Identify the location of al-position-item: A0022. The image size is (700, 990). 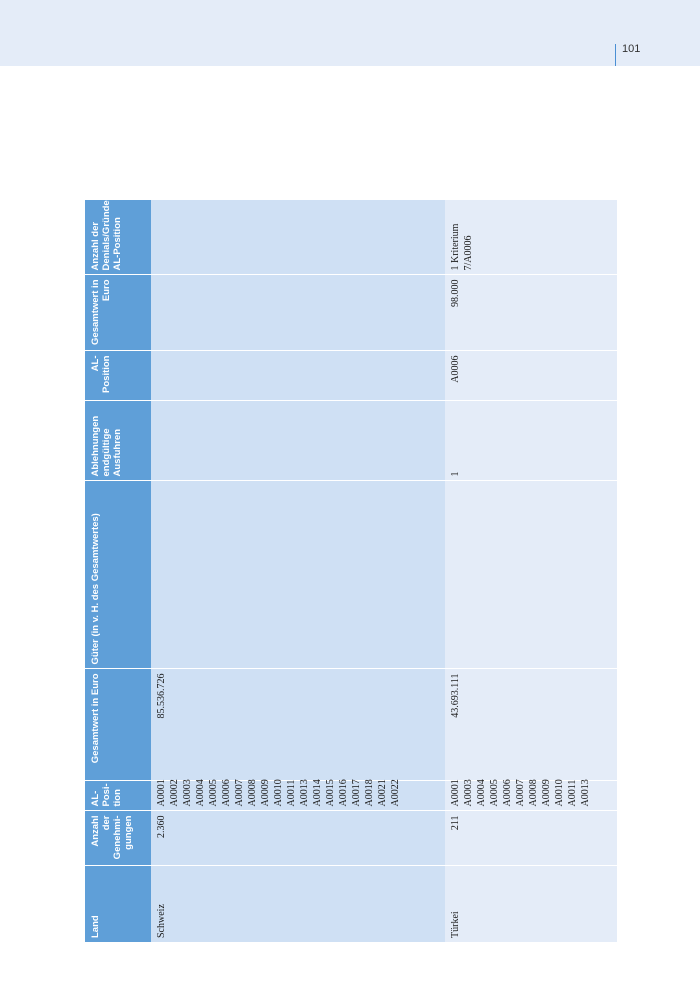
(395, 793).